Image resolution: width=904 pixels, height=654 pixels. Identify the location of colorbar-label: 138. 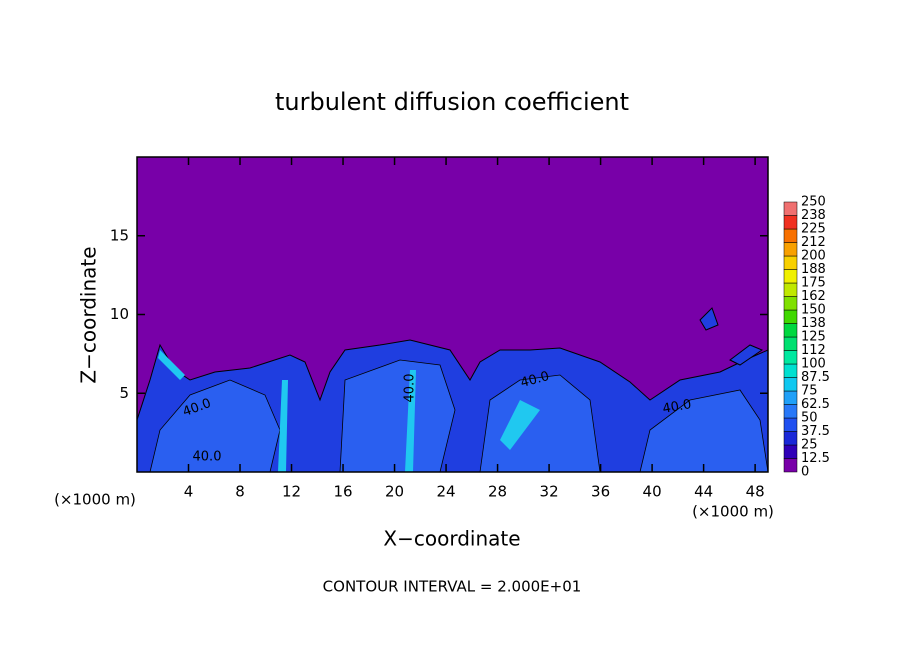
(813, 323).